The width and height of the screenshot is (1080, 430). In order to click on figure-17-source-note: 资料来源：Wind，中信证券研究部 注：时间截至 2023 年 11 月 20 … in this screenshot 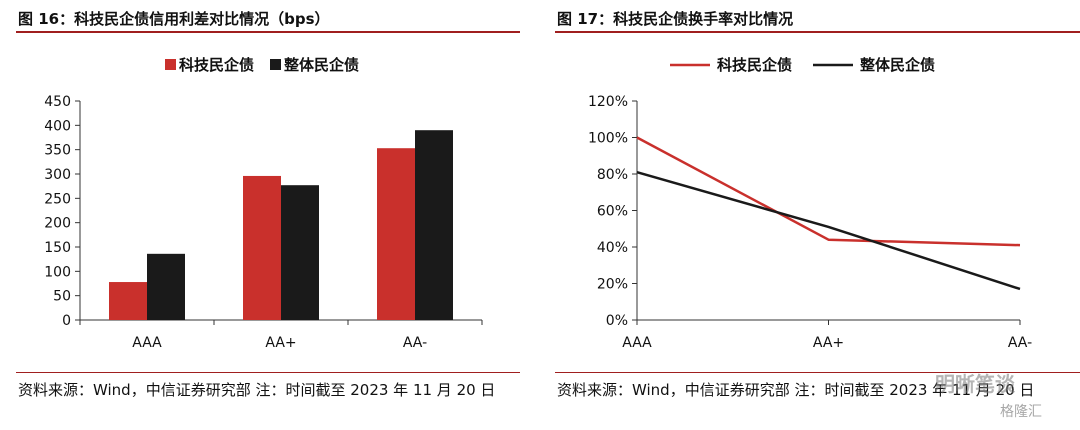, I will do `click(796, 390)`.